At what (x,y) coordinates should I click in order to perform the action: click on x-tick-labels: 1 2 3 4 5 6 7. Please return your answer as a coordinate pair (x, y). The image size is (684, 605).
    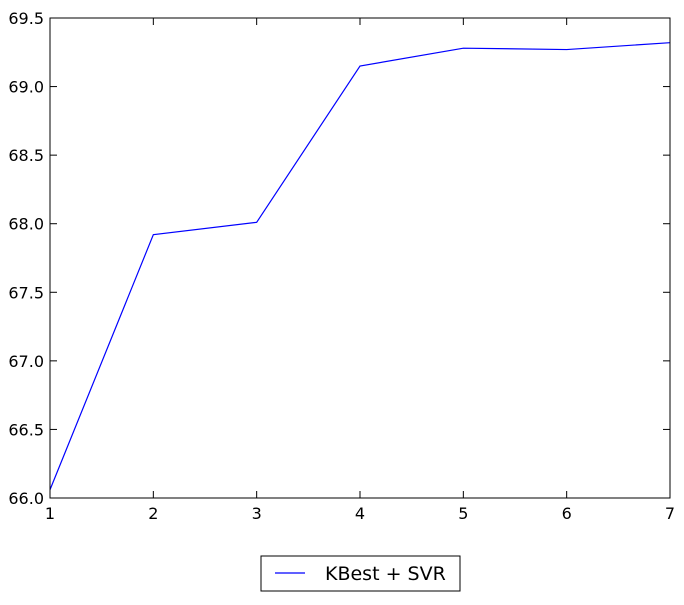
    Looking at the image, I should click on (360, 513).